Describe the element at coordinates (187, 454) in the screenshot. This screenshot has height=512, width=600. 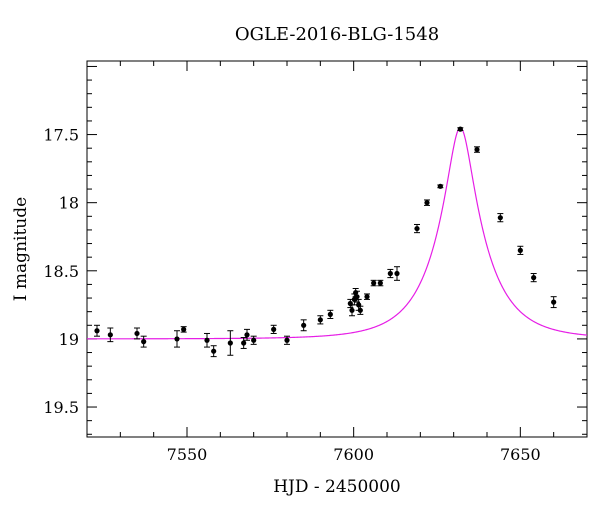
I see `x-tick-label: 7550` at that location.